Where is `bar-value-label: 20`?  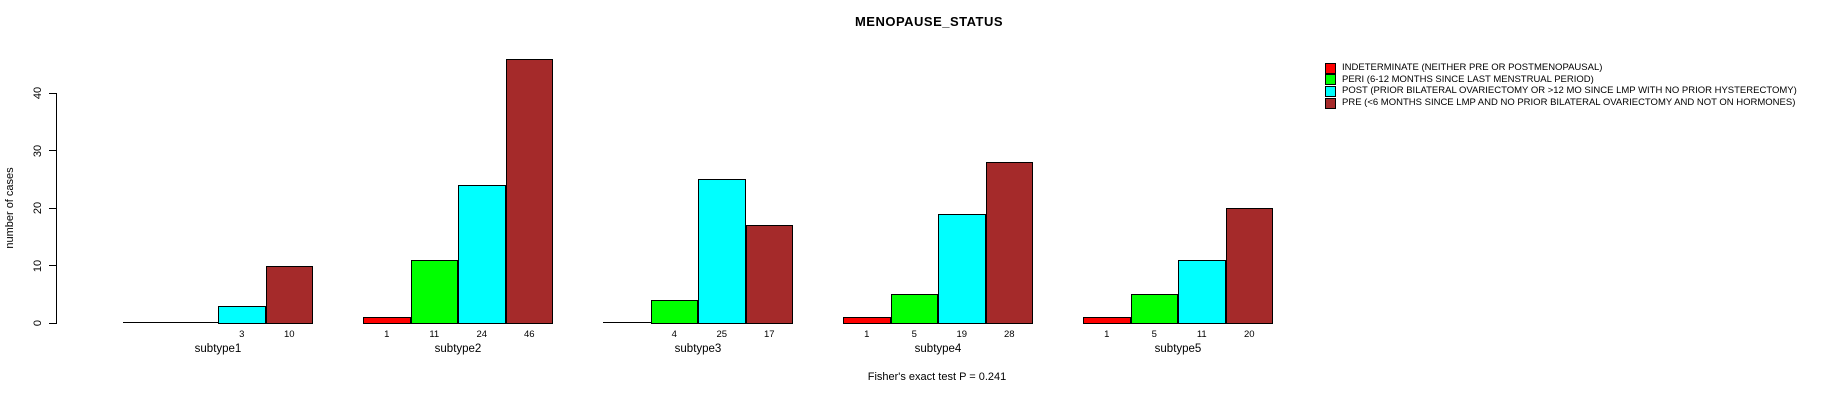 bar-value-label: 20 is located at coordinates (1249, 334).